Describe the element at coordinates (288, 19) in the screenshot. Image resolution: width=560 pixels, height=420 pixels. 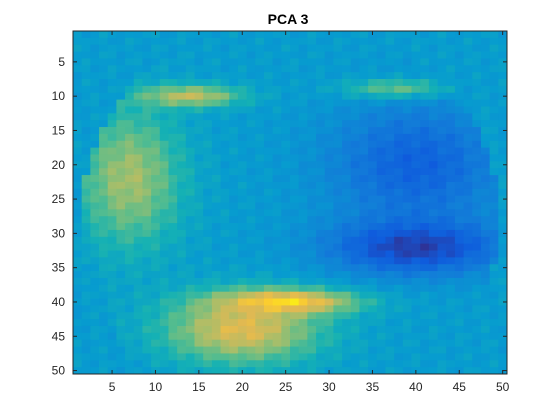
I see `chart-title: PCA 3` at that location.